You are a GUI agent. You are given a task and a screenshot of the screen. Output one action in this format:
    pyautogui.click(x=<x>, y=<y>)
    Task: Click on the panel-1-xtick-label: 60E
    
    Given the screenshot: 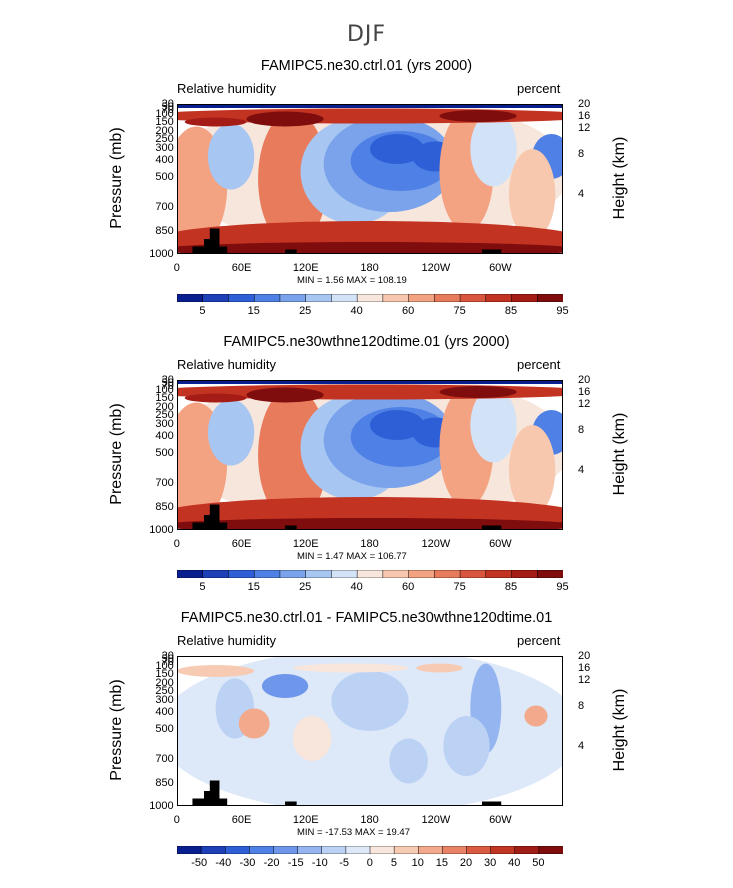 What is the action you would take?
    pyautogui.click(x=241, y=268)
    